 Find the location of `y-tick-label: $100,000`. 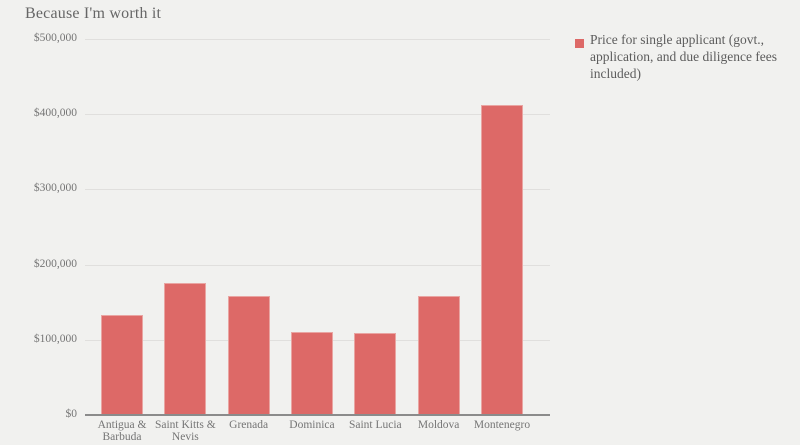

y-tick-label: $100,000 is located at coordinates (55, 338).